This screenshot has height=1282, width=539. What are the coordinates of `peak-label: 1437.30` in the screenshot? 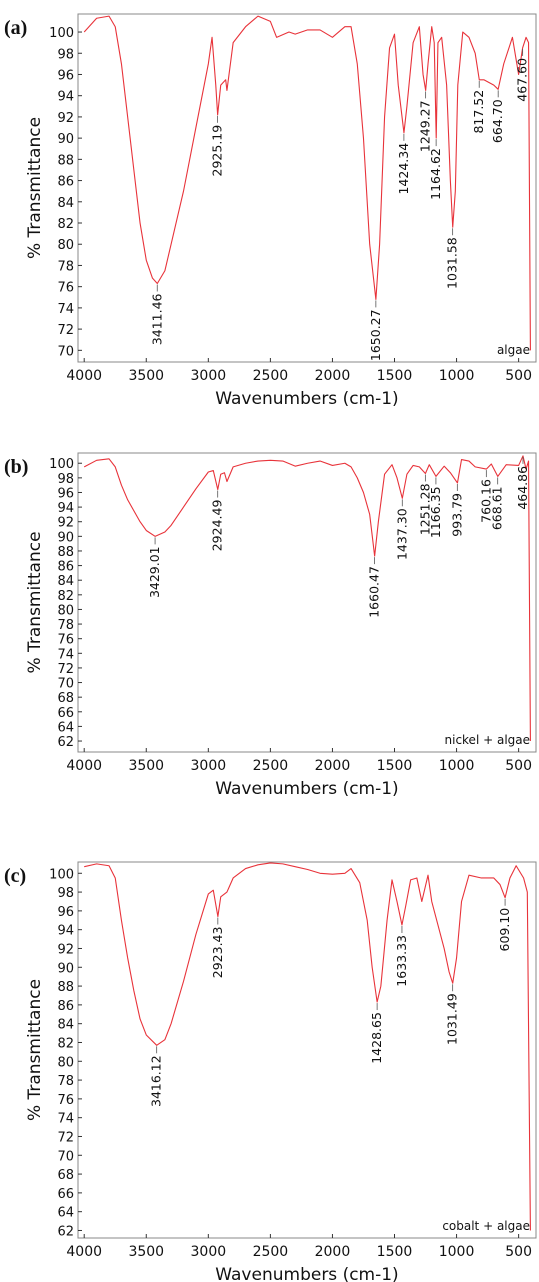 It's located at (401, 534).